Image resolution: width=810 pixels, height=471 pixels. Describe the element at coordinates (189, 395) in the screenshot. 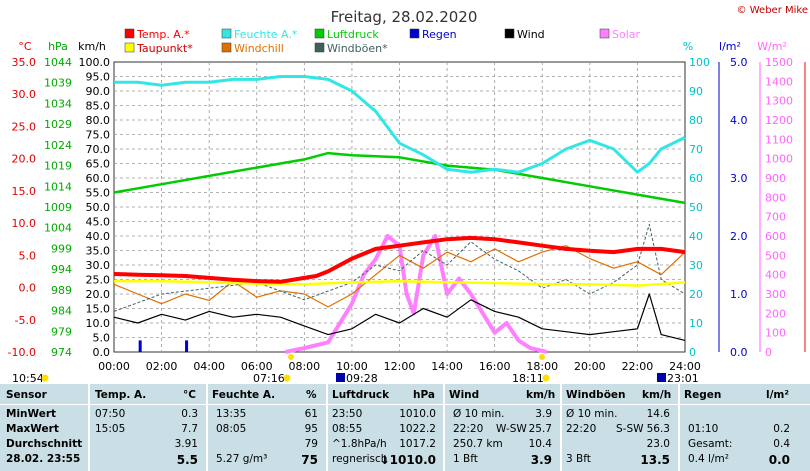

I see `header-temp-unit: °C` at that location.